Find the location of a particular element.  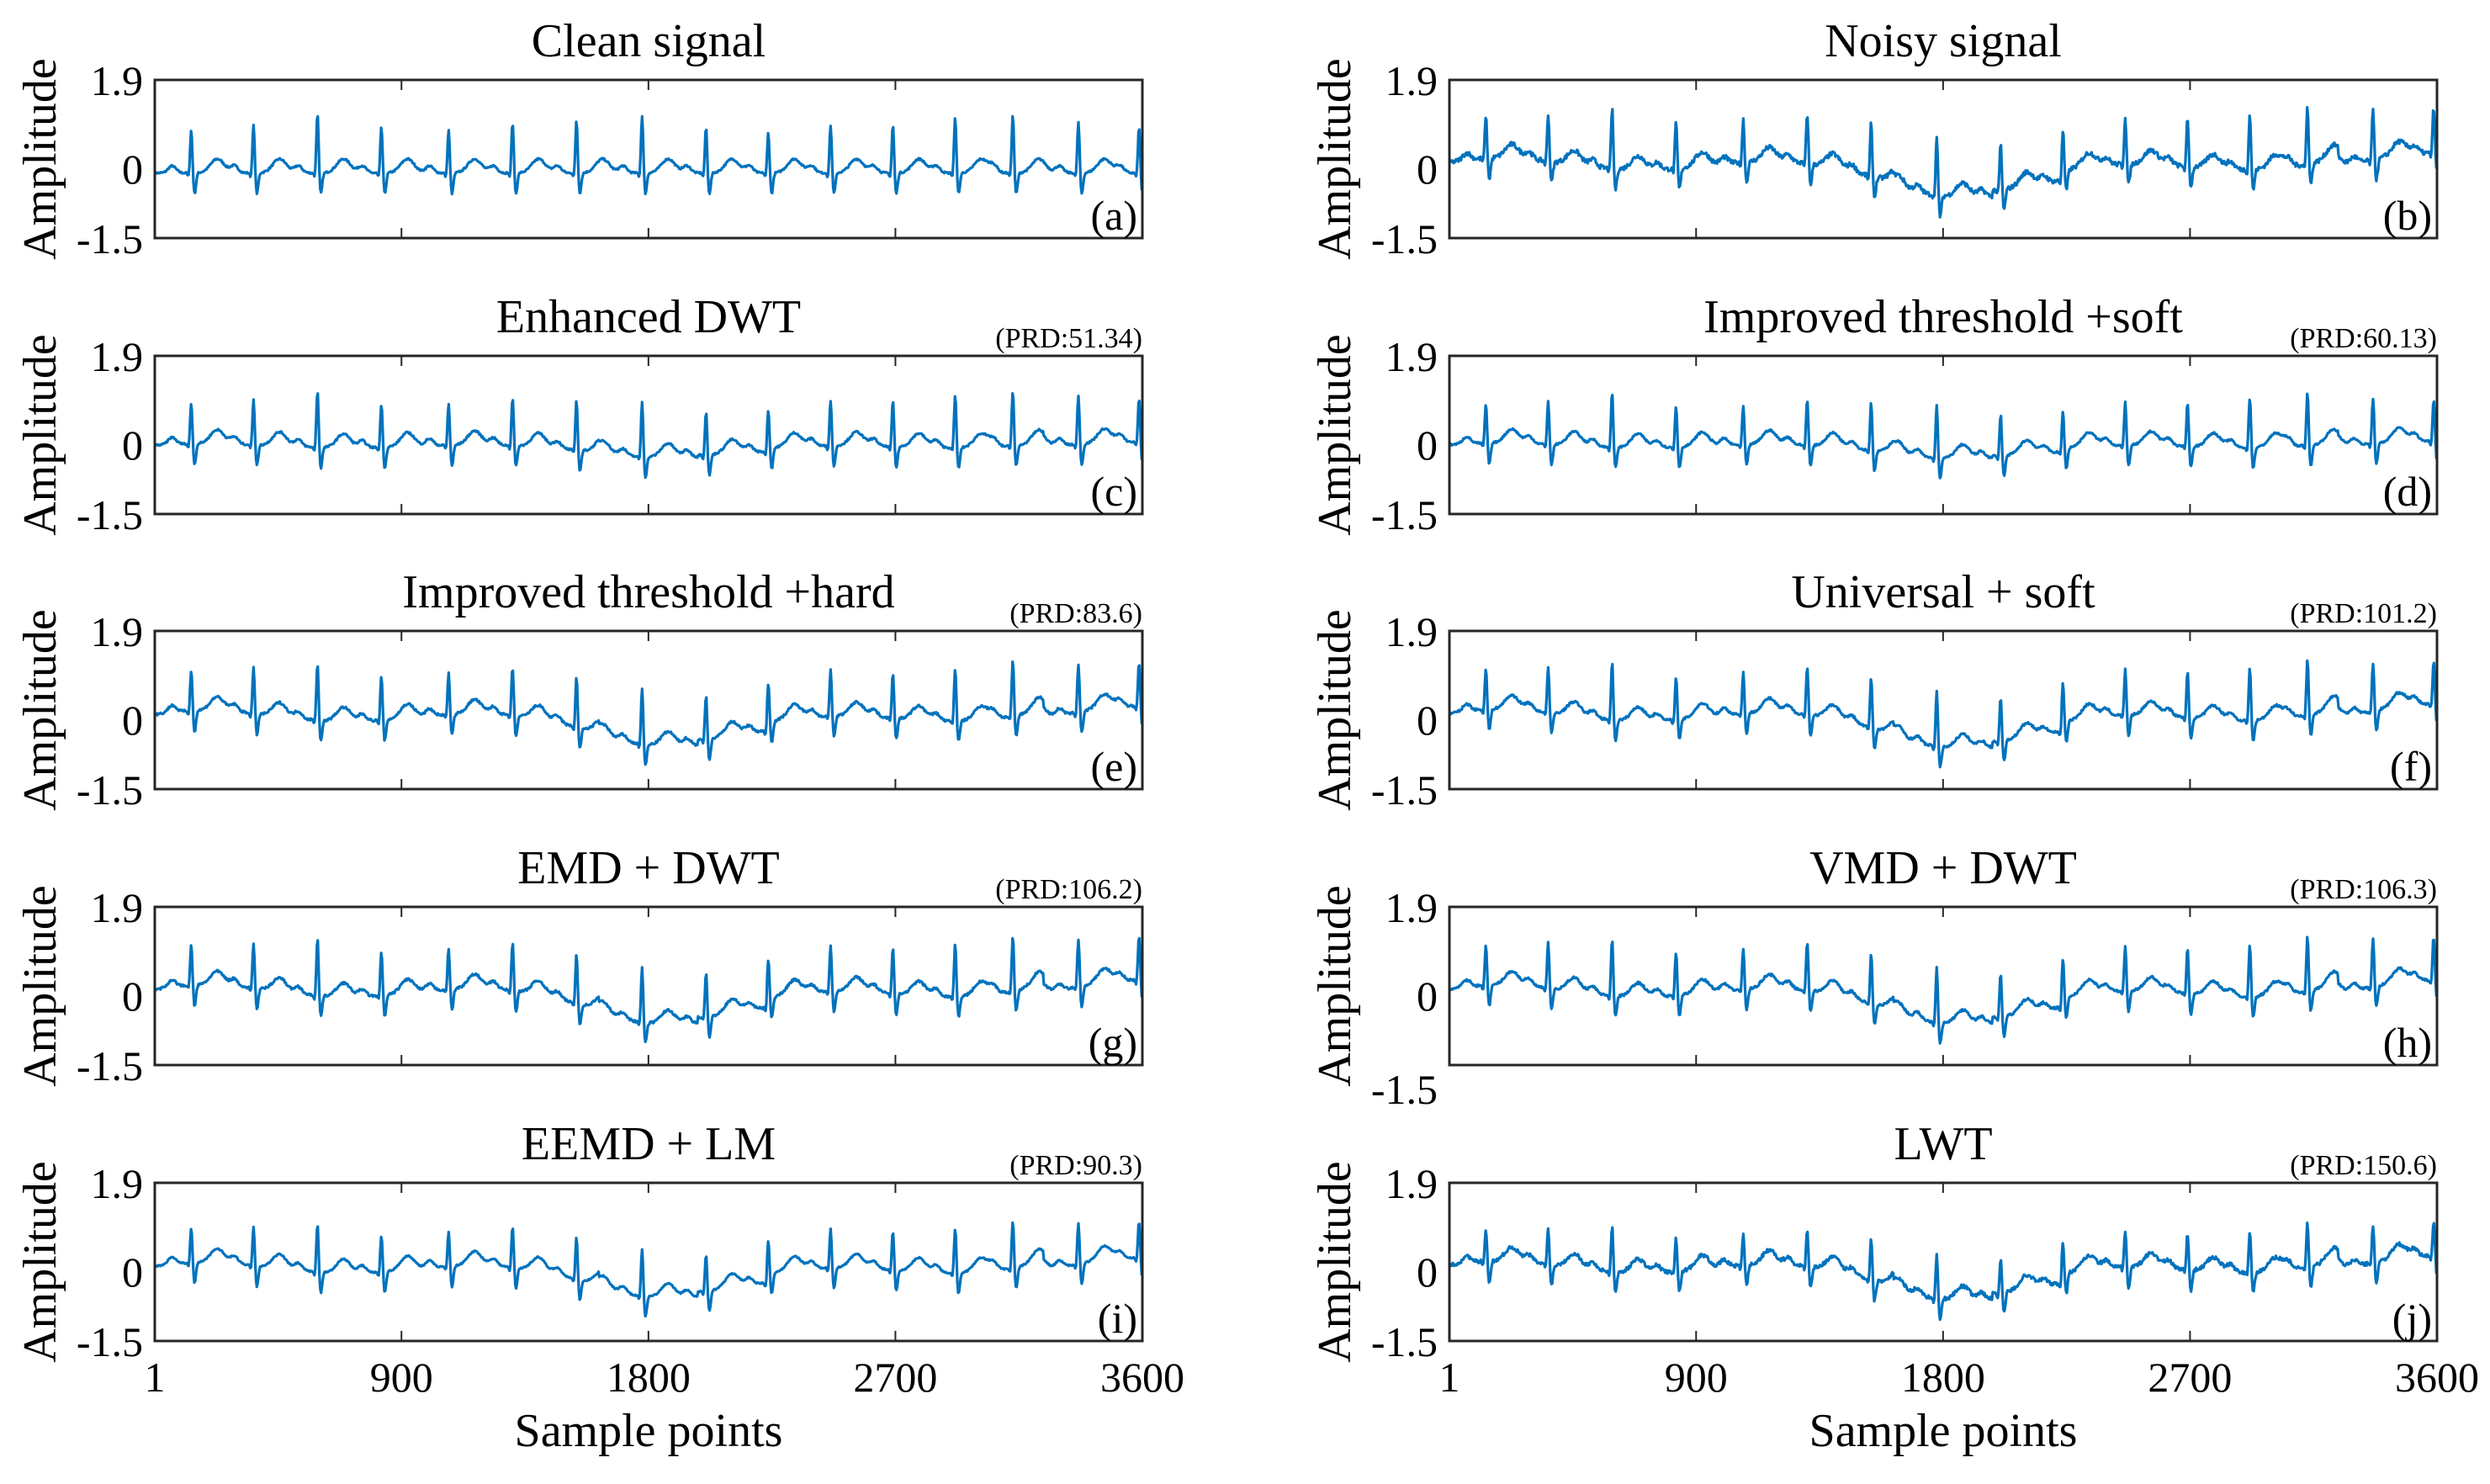

prd-label: (PRD:51.34) is located at coordinates (1068, 338).